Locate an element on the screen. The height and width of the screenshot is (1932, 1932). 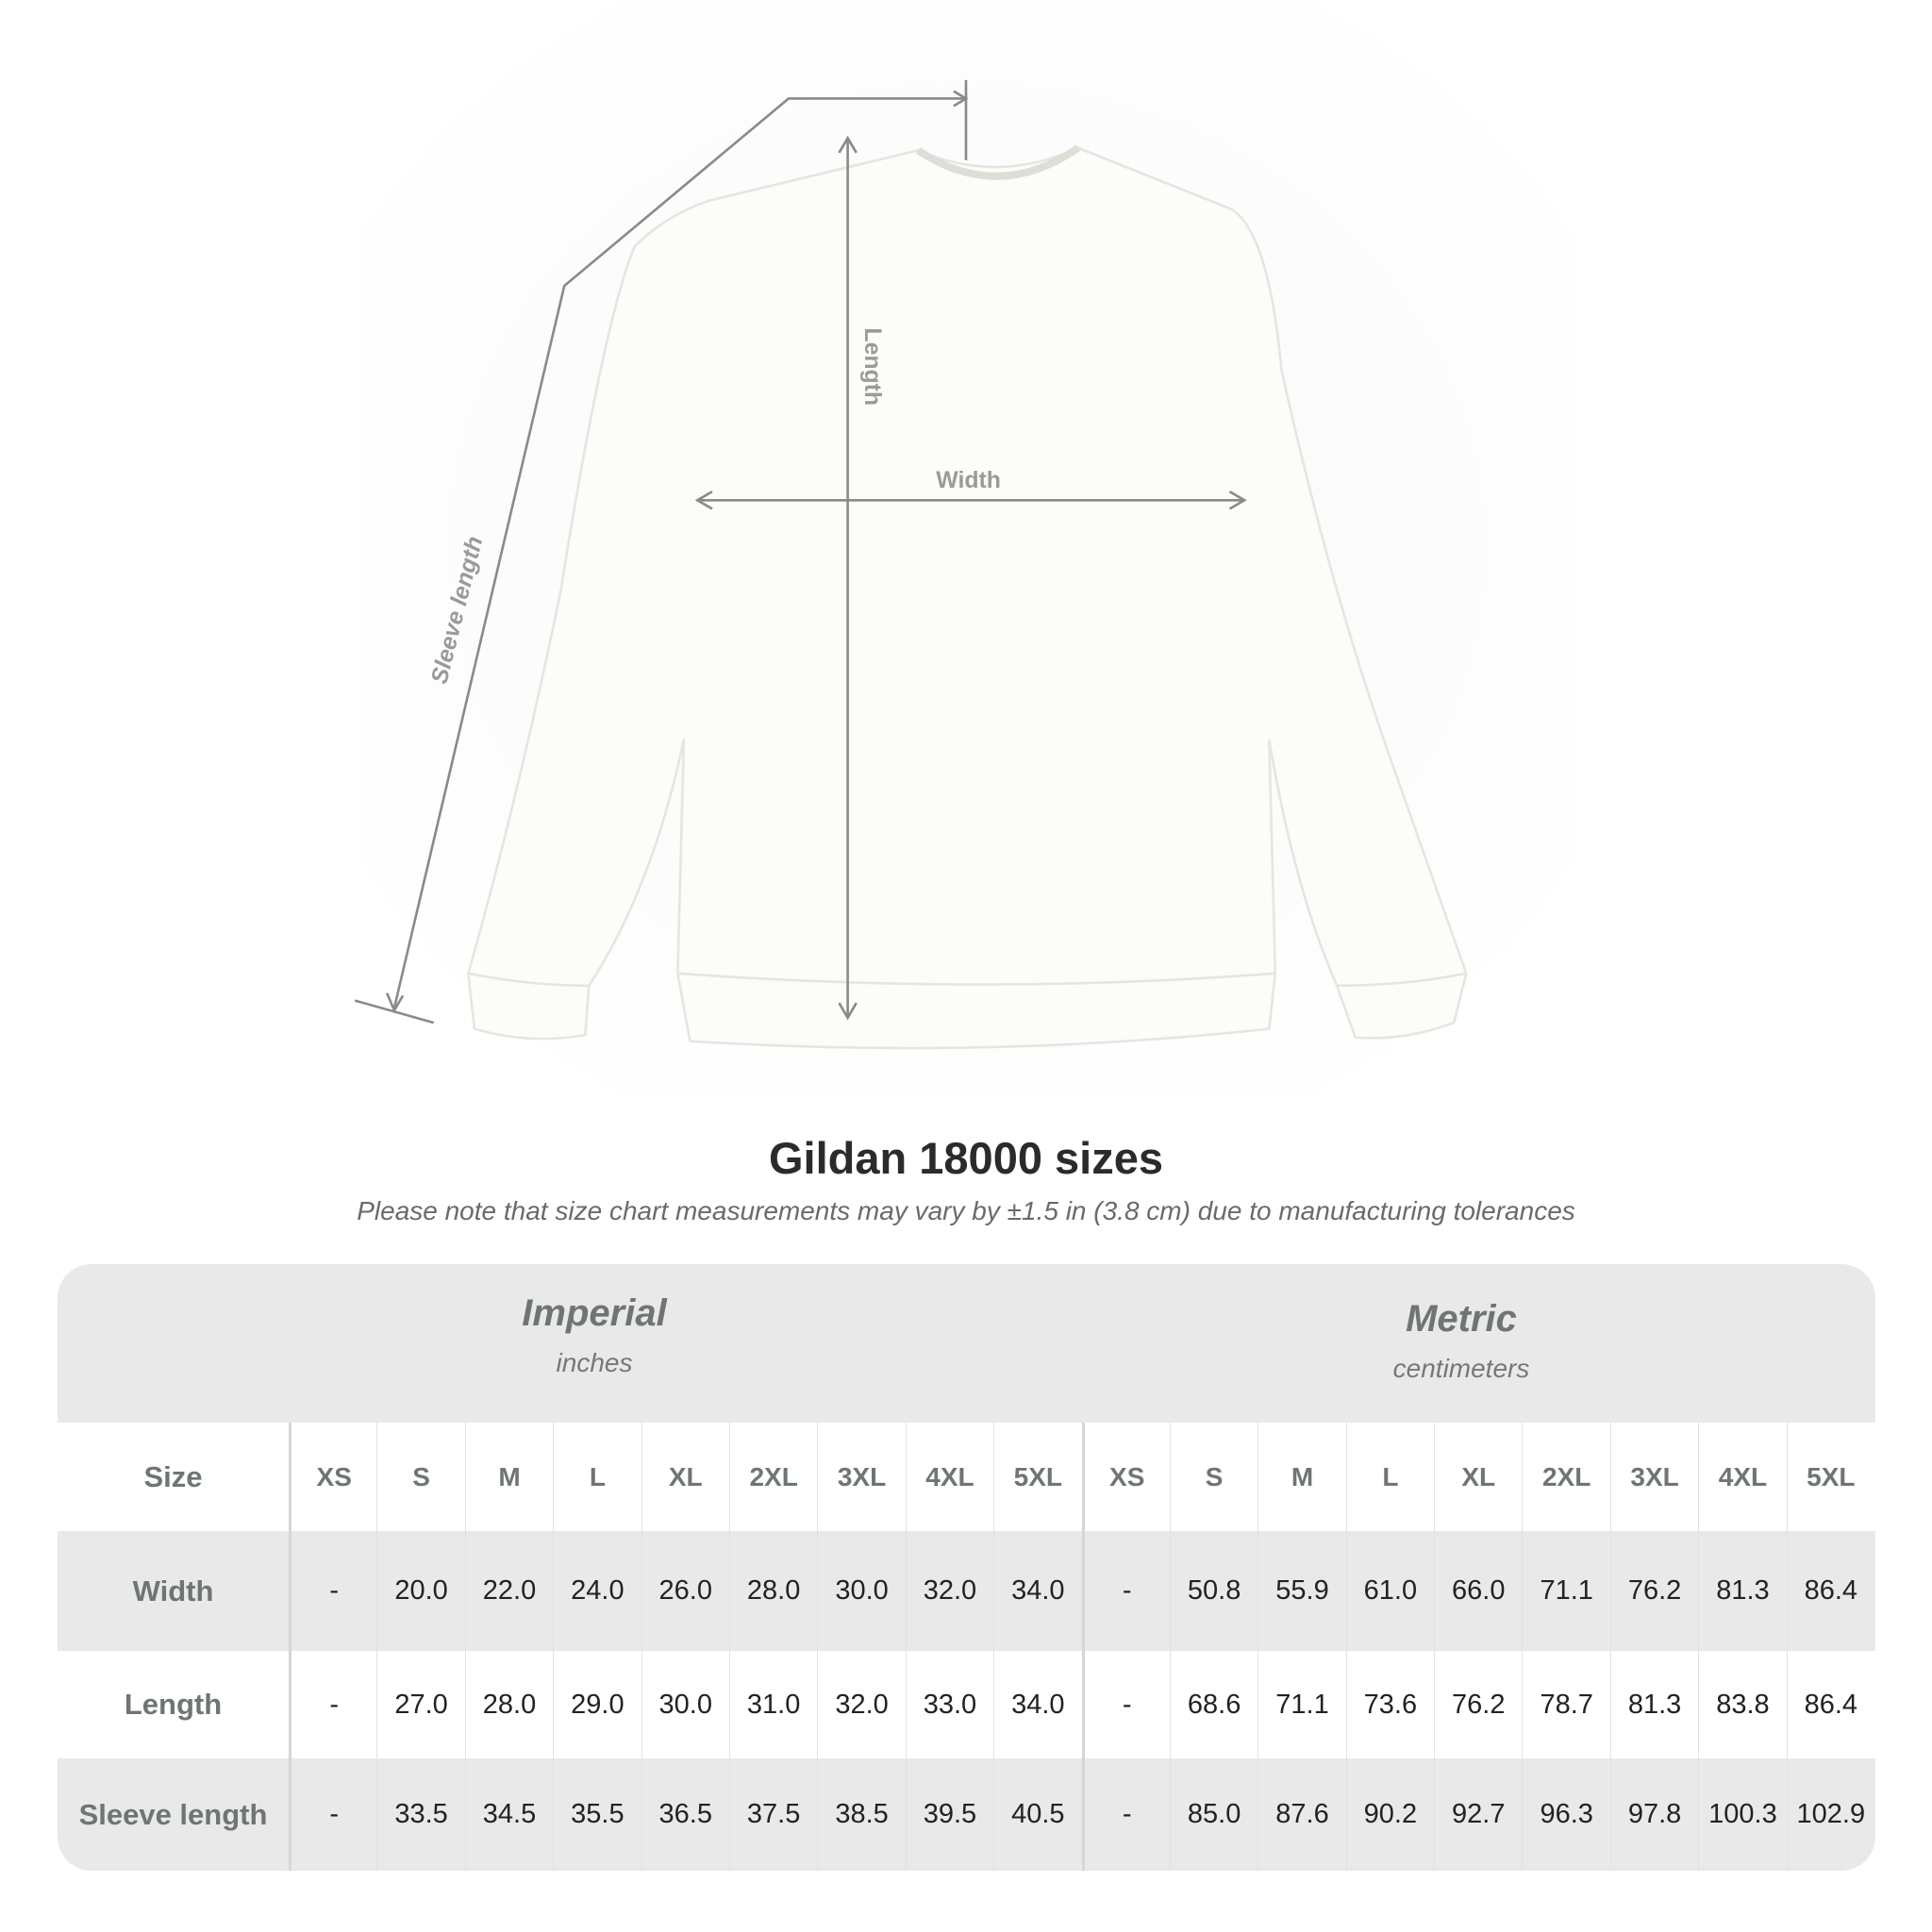
header-band is located at coordinates (967, 1343).